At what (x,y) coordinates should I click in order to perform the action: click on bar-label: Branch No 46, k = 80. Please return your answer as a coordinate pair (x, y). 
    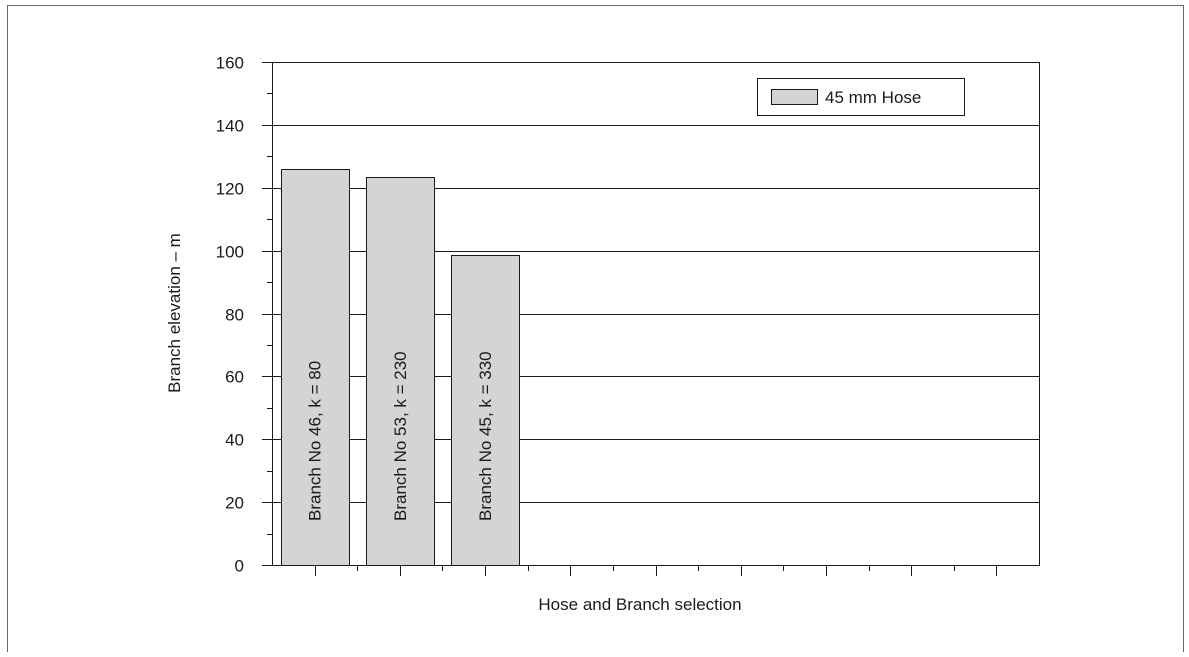
    Looking at the image, I should click on (315, 441).